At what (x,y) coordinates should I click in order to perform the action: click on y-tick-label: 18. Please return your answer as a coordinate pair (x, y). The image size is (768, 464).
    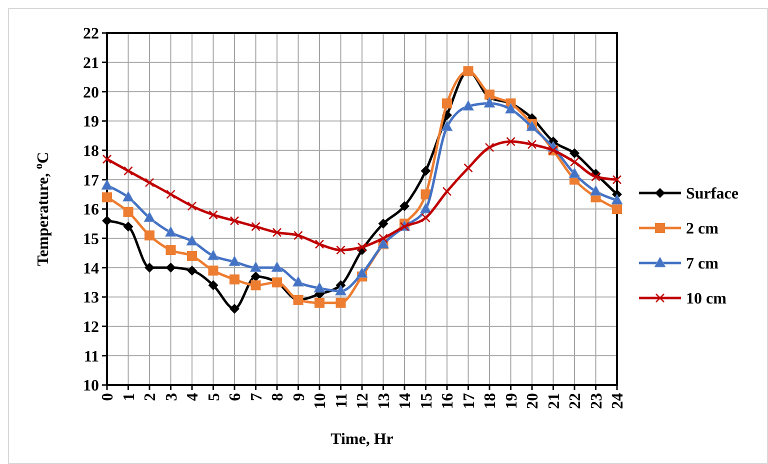
    Looking at the image, I should click on (91, 151).